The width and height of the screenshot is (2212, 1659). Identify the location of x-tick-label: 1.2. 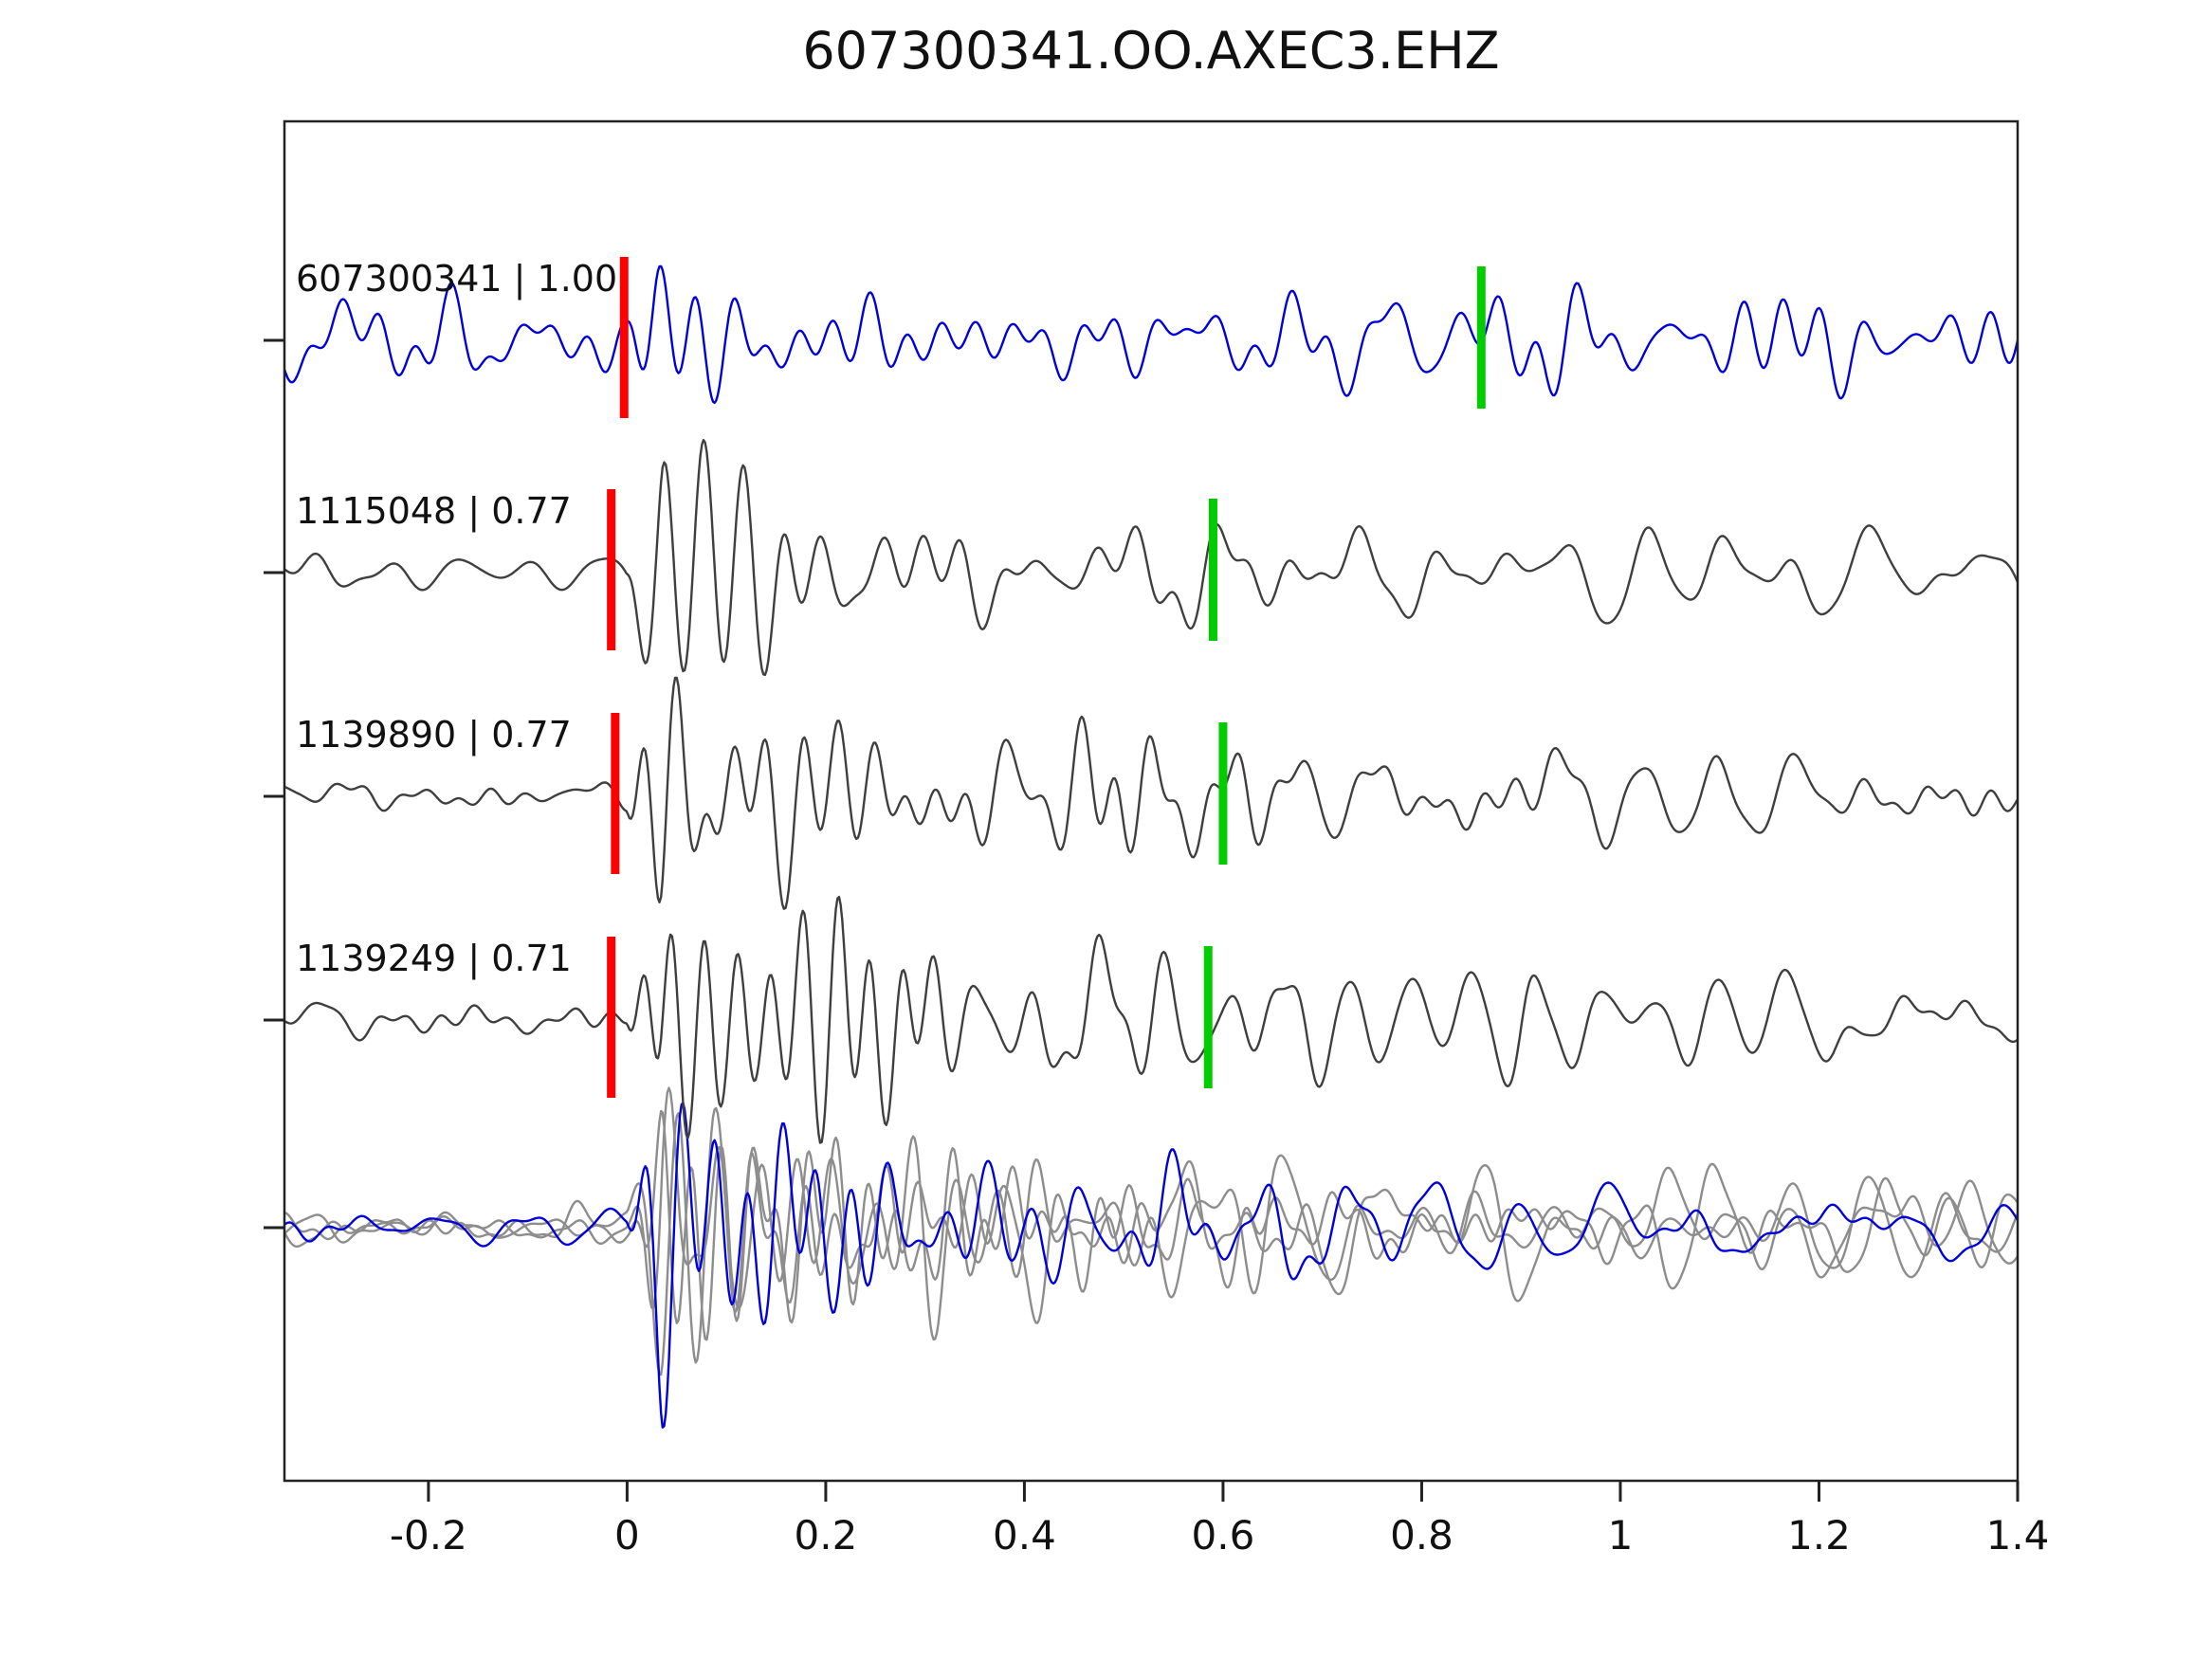
(1819, 1535).